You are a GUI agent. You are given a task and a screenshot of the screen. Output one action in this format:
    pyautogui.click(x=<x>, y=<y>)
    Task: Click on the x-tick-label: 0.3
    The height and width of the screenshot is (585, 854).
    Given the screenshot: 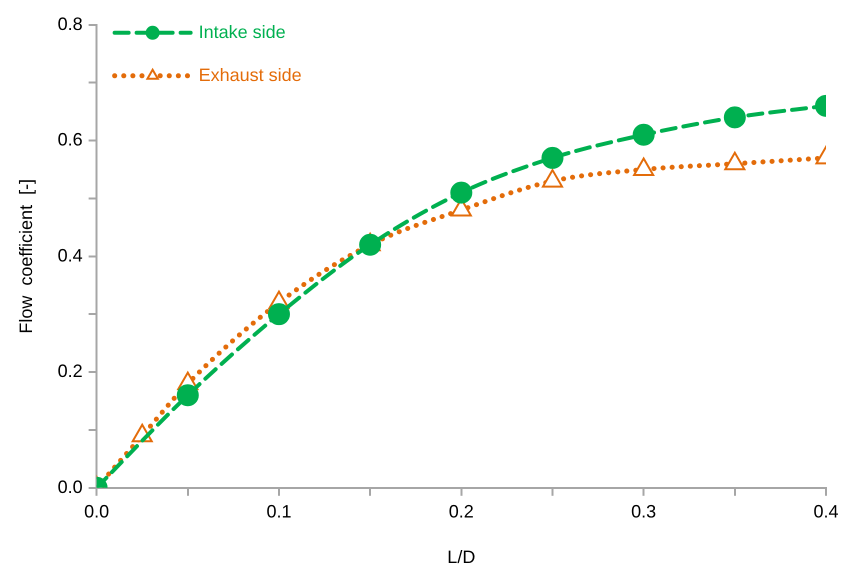 What is the action you would take?
    pyautogui.click(x=643, y=512)
    